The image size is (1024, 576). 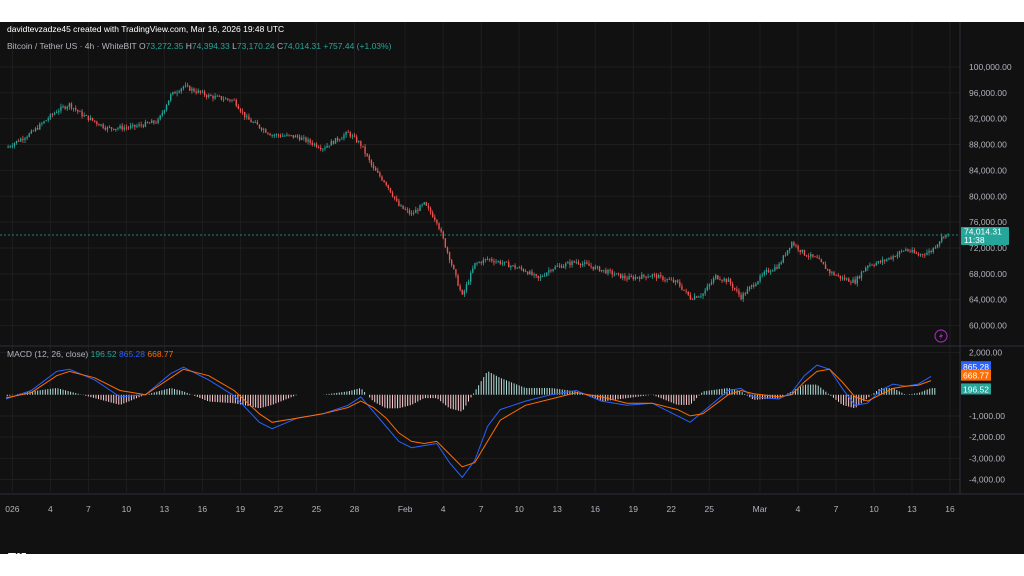 What do you see at coordinates (983, 231) in the screenshot?
I see `last-price-value: 74,014.31` at bounding box center [983, 231].